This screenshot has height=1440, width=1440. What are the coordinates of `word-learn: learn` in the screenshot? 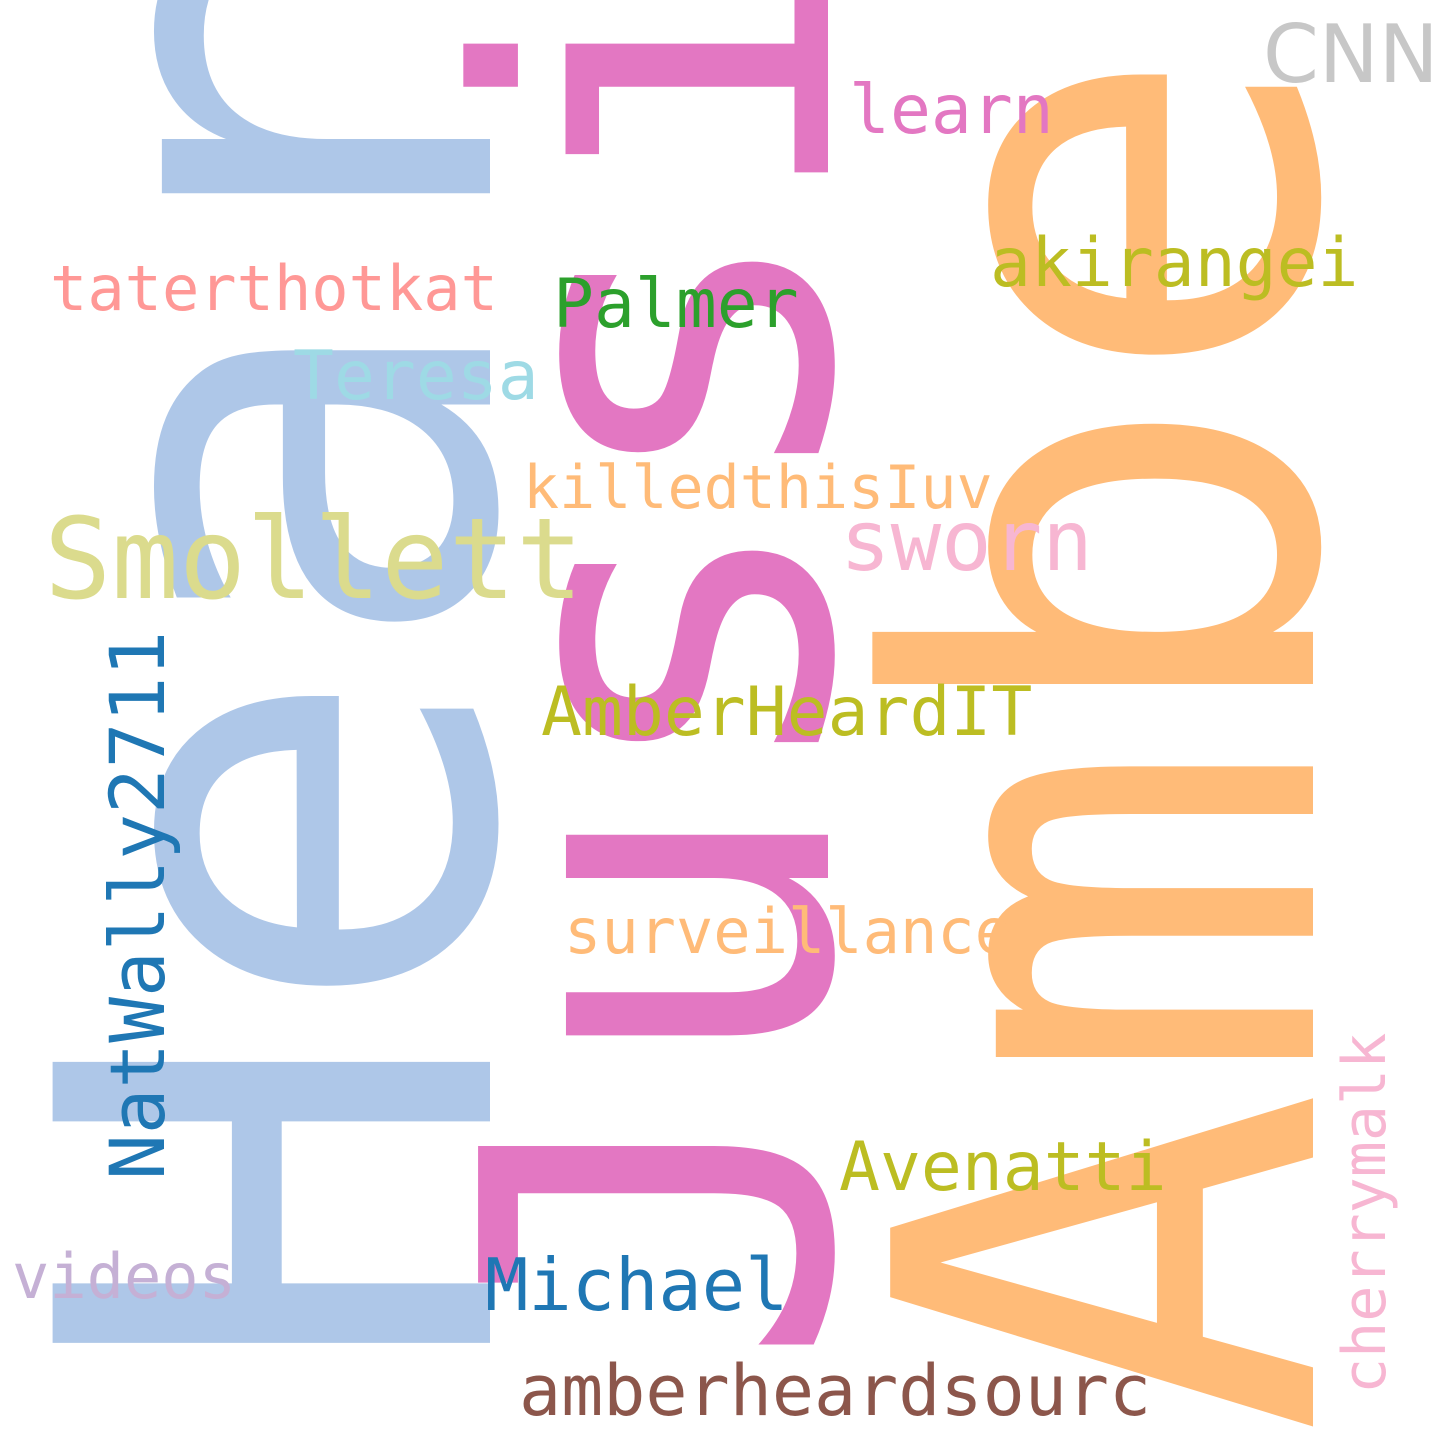 It's located at (951, 110).